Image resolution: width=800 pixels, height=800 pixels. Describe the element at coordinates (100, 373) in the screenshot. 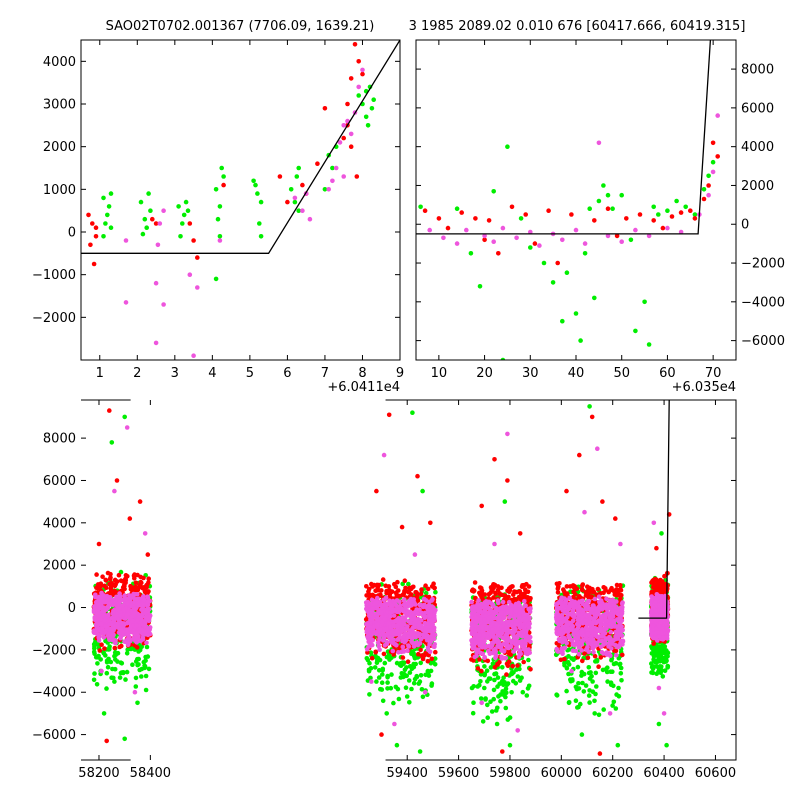

I see `top-left-xtick-label-0: 1` at that location.